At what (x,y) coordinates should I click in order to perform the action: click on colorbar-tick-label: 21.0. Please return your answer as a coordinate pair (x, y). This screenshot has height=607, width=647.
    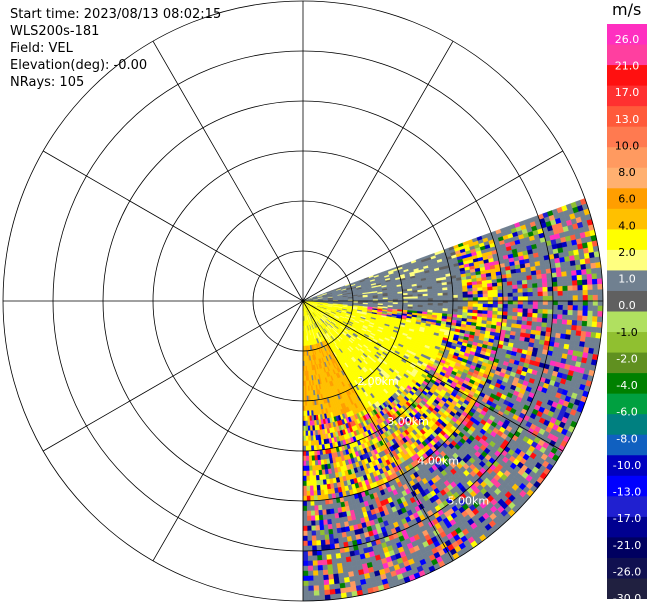
    Looking at the image, I should click on (627, 66).